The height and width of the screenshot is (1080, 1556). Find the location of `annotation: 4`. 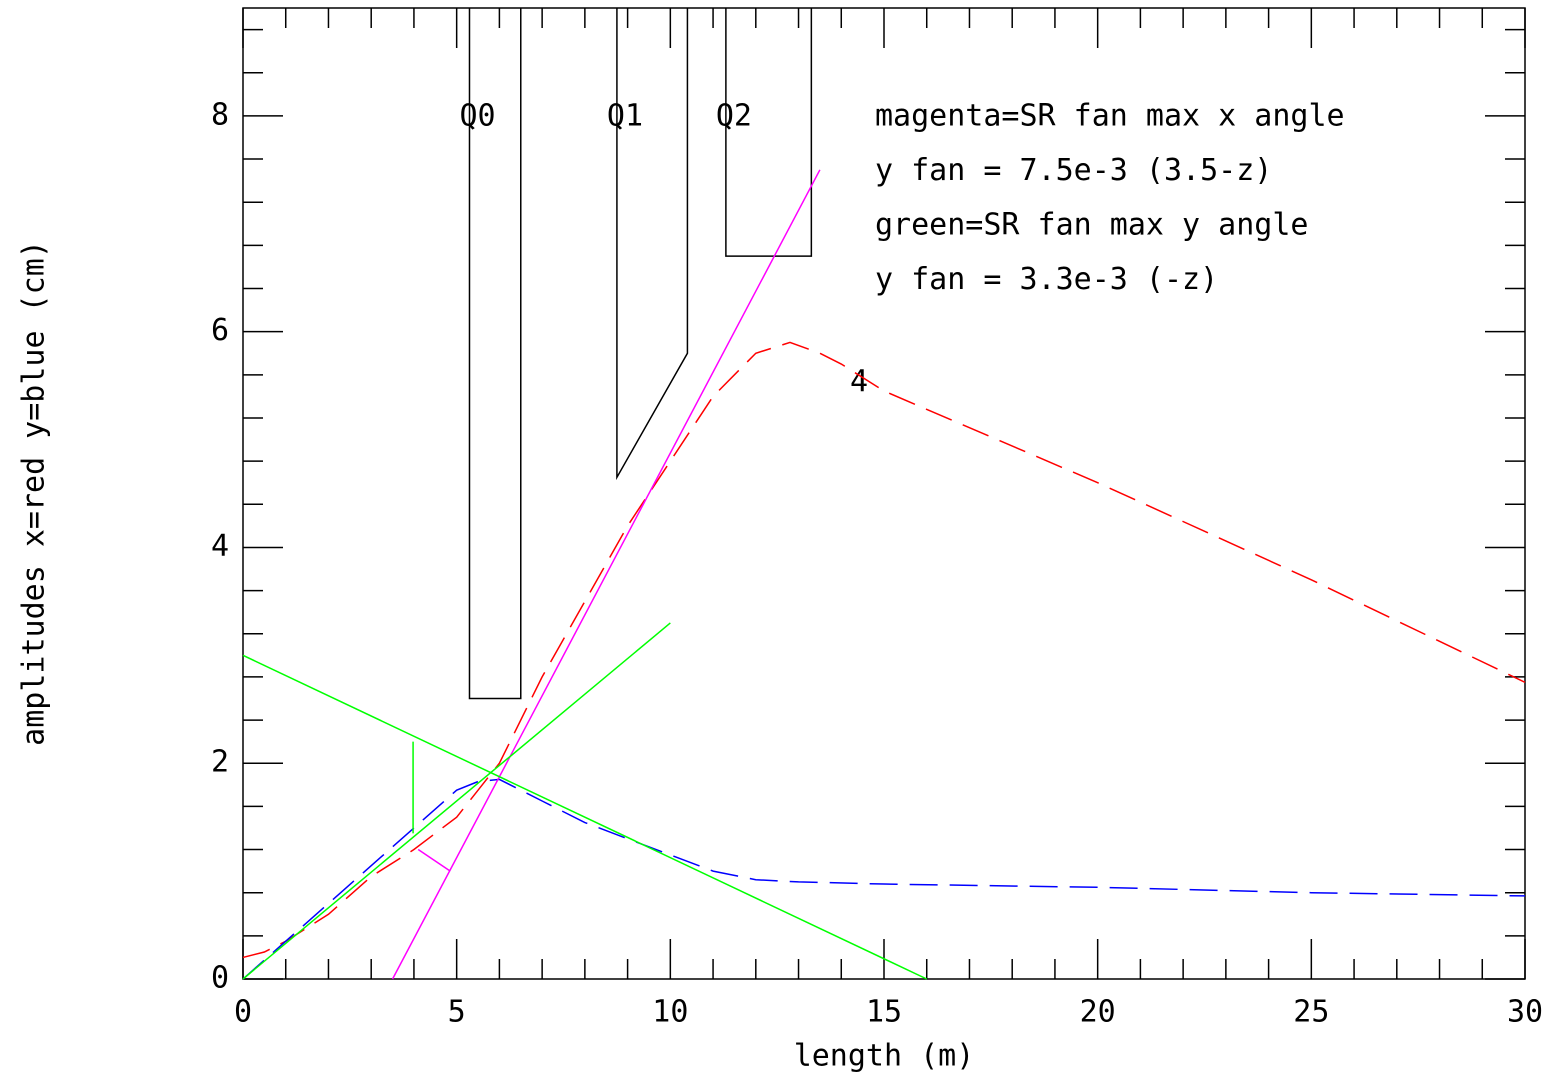

annotation: 4 is located at coordinates (859, 382).